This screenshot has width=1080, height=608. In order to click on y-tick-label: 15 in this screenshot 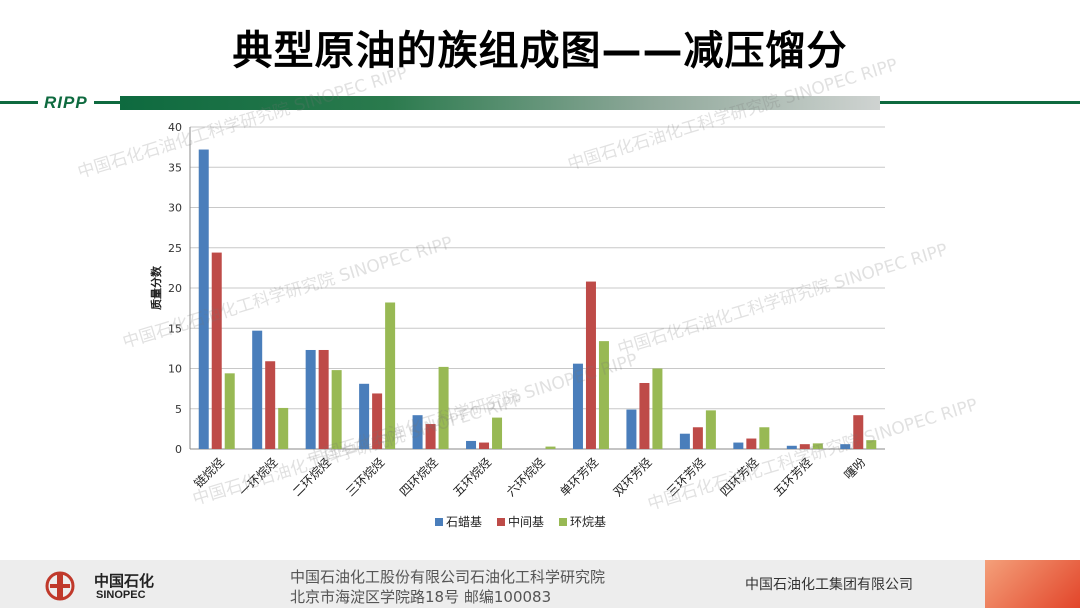, I will do `click(175, 328)`.